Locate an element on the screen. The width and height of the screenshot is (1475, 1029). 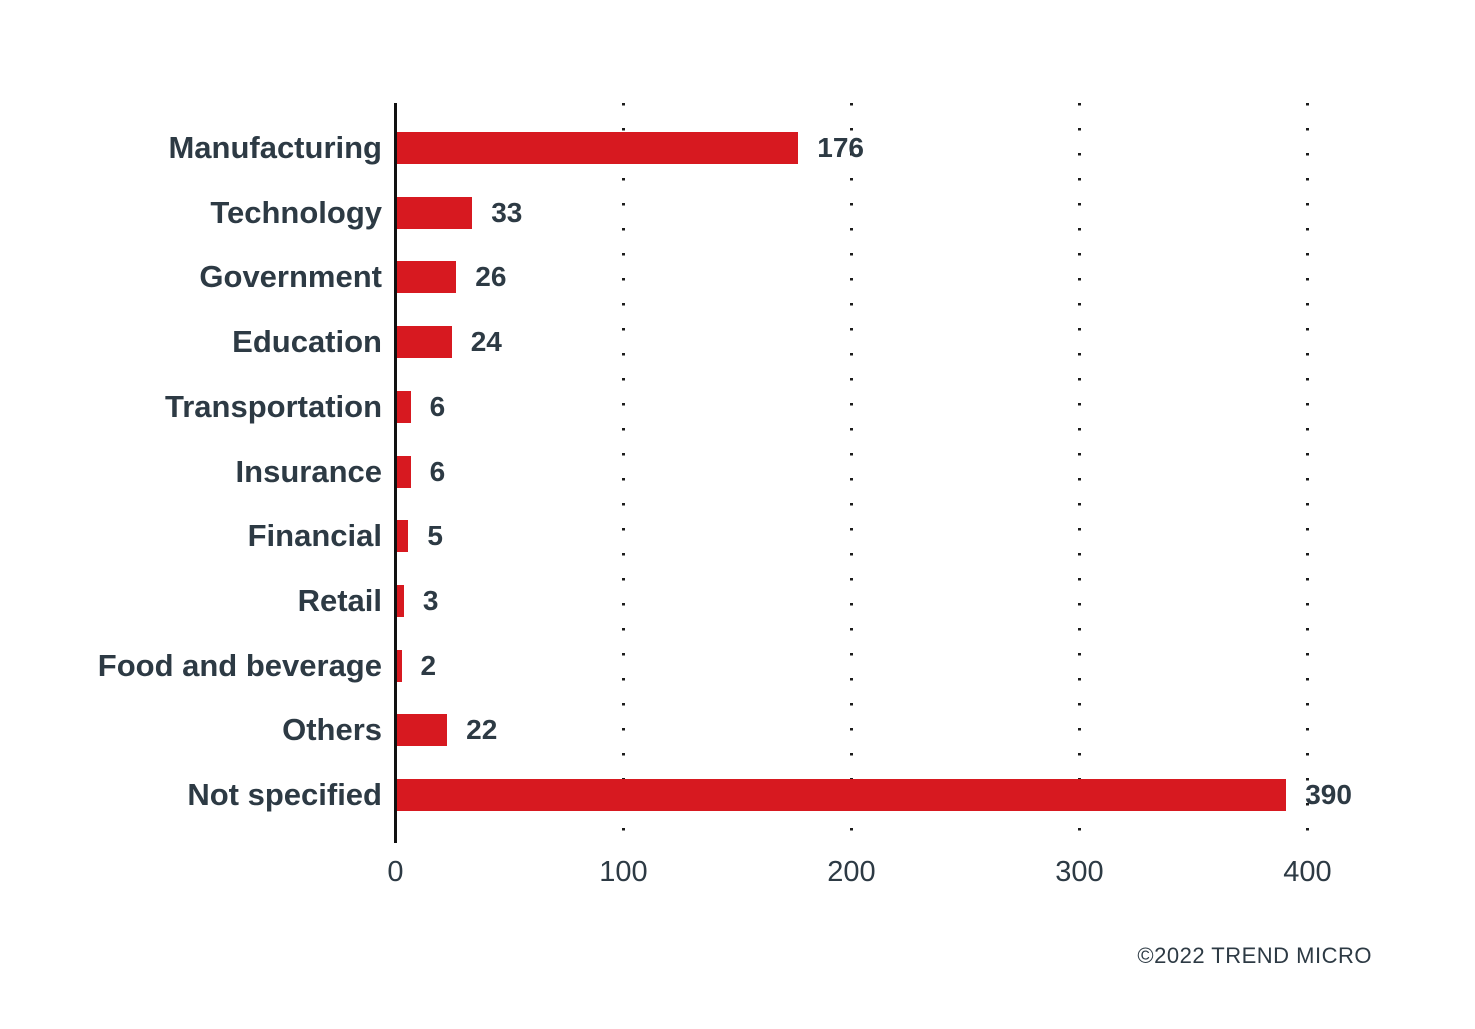
bar-retail is located at coordinates (400, 600).